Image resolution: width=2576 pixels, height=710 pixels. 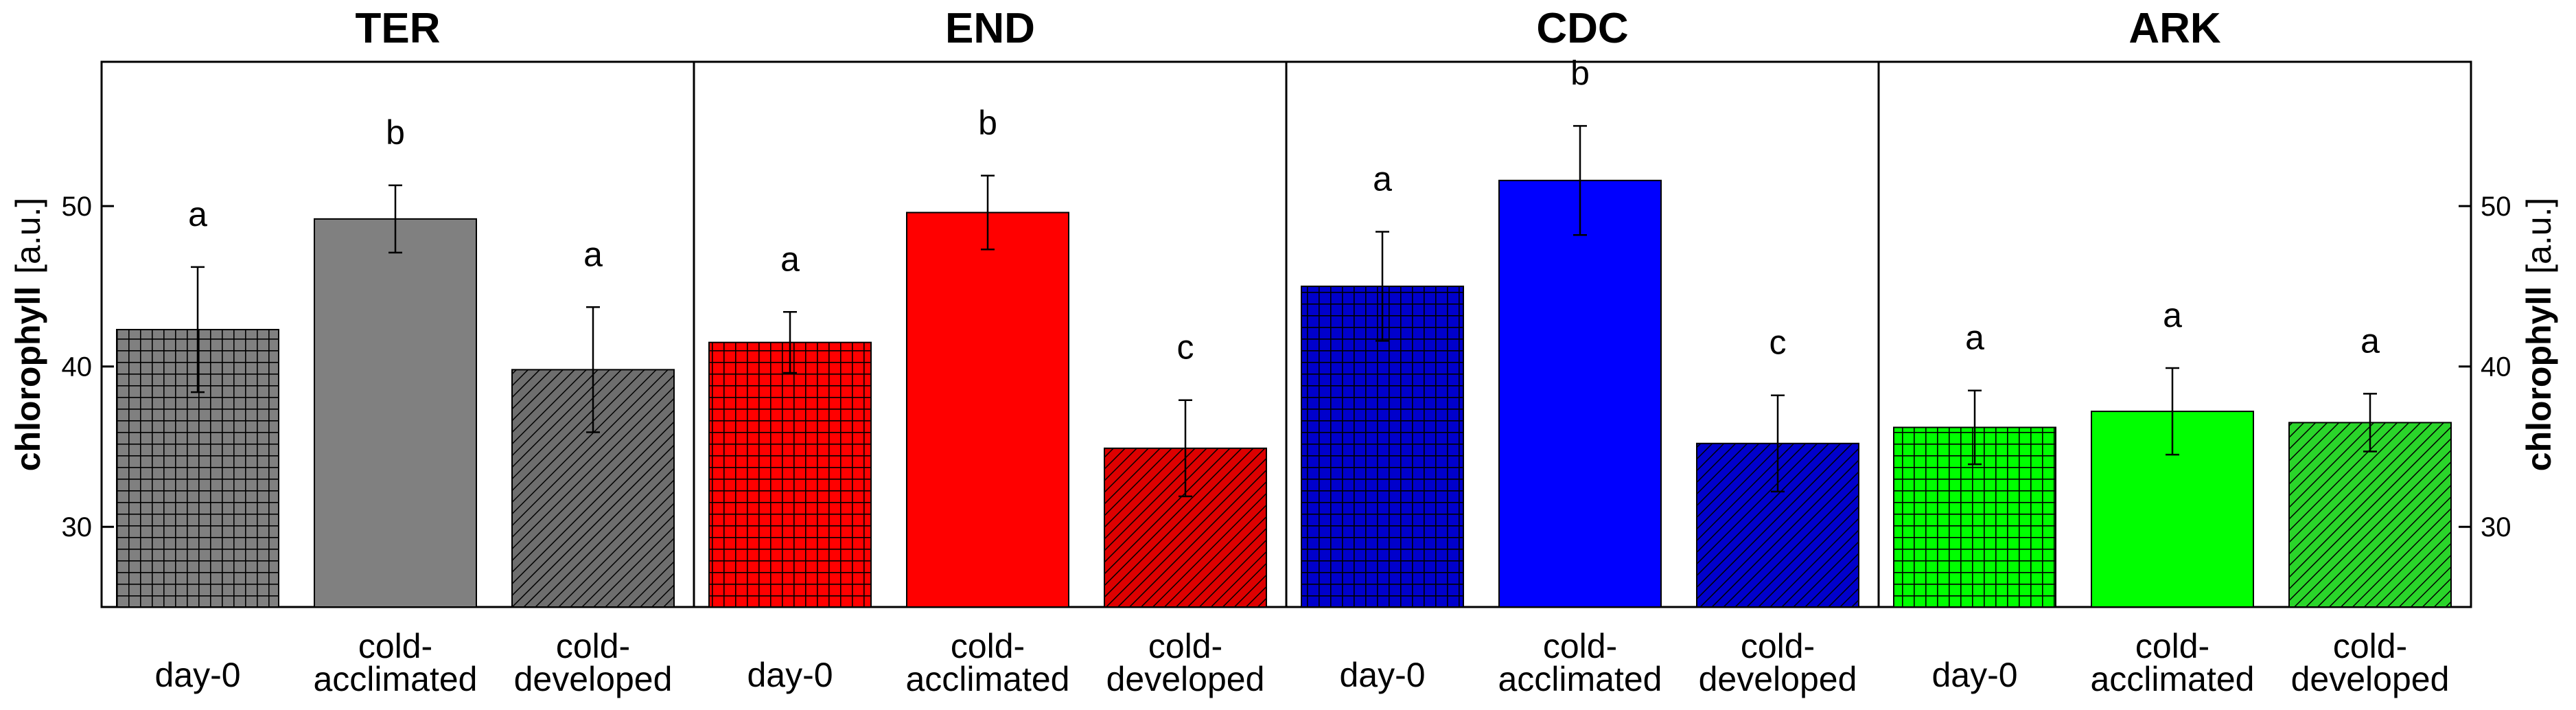 I want to click on panel-title: TER, so click(x=398, y=28).